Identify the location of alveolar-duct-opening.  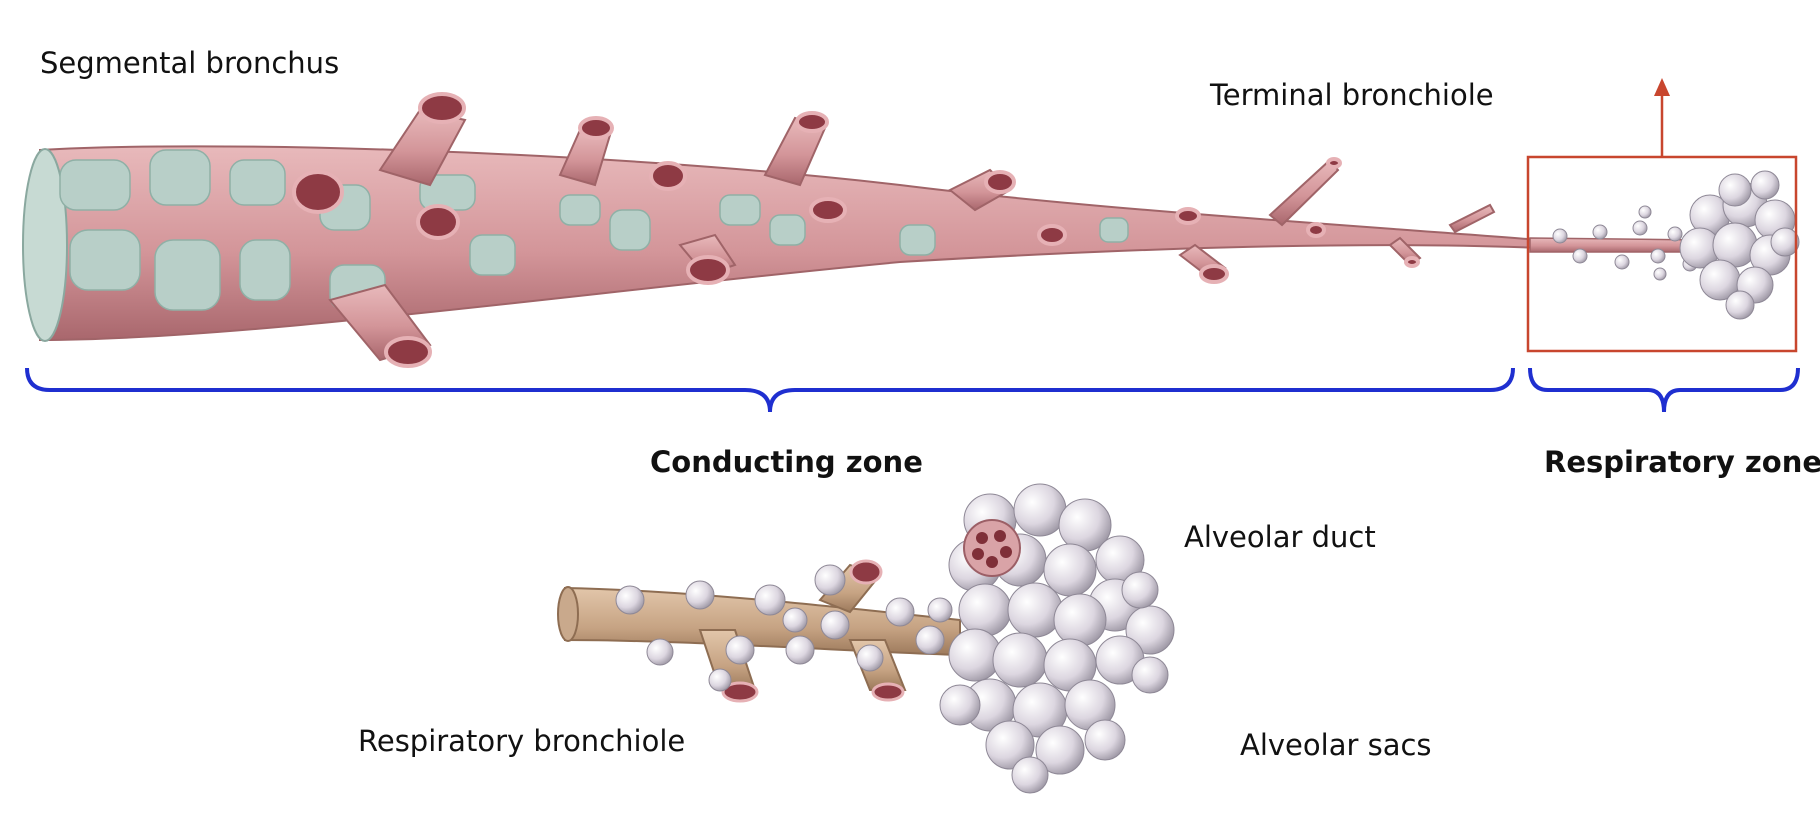
(992, 548).